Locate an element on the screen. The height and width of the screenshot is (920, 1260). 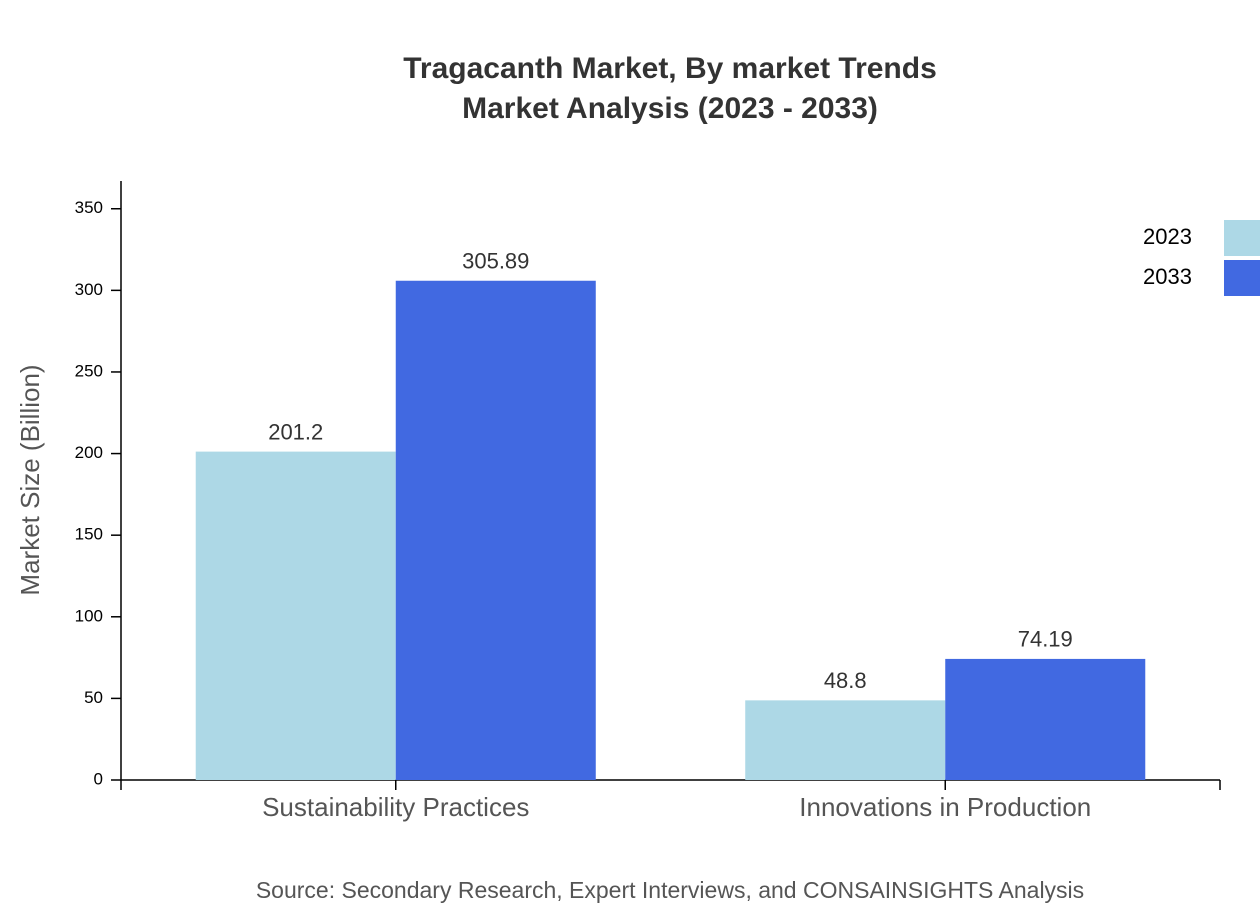
y-tick-label: 200 is located at coordinates (89, 452).